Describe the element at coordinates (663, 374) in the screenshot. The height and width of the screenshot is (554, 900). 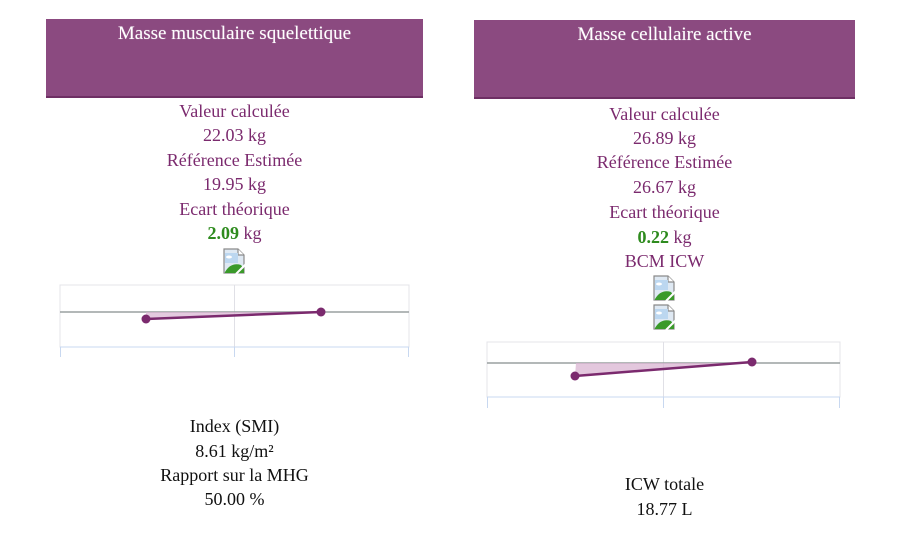
I see `right-chart` at that location.